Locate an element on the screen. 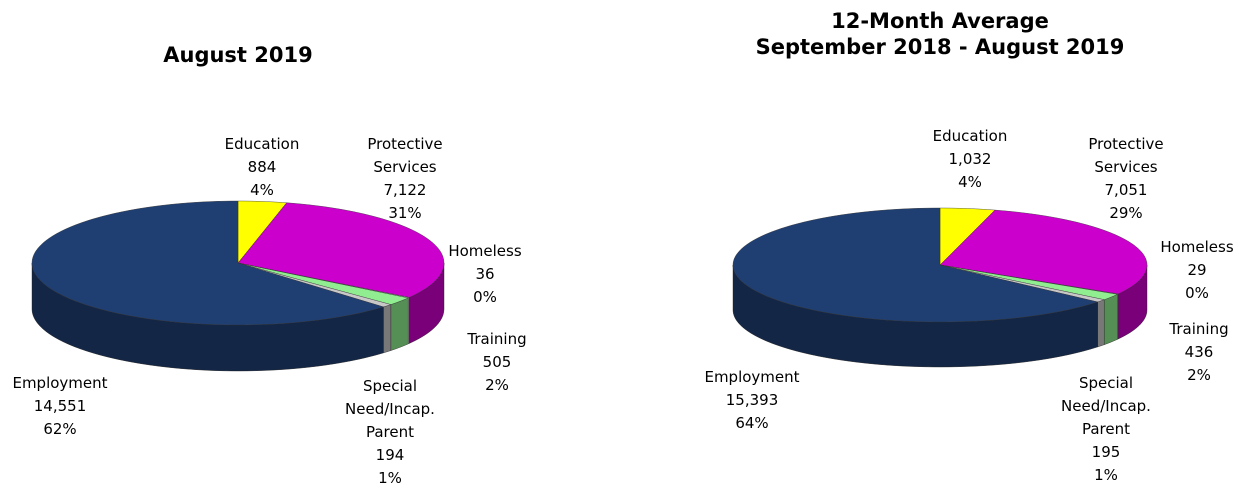  slice-label: Employment 15,393 64% is located at coordinates (752, 400).